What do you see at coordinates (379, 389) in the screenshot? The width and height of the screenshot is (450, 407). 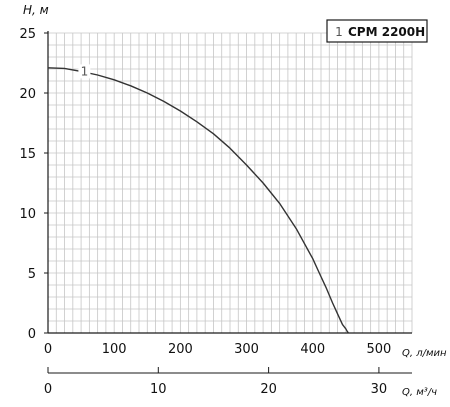 I see `x2-tick-label: 30` at bounding box center [379, 389].